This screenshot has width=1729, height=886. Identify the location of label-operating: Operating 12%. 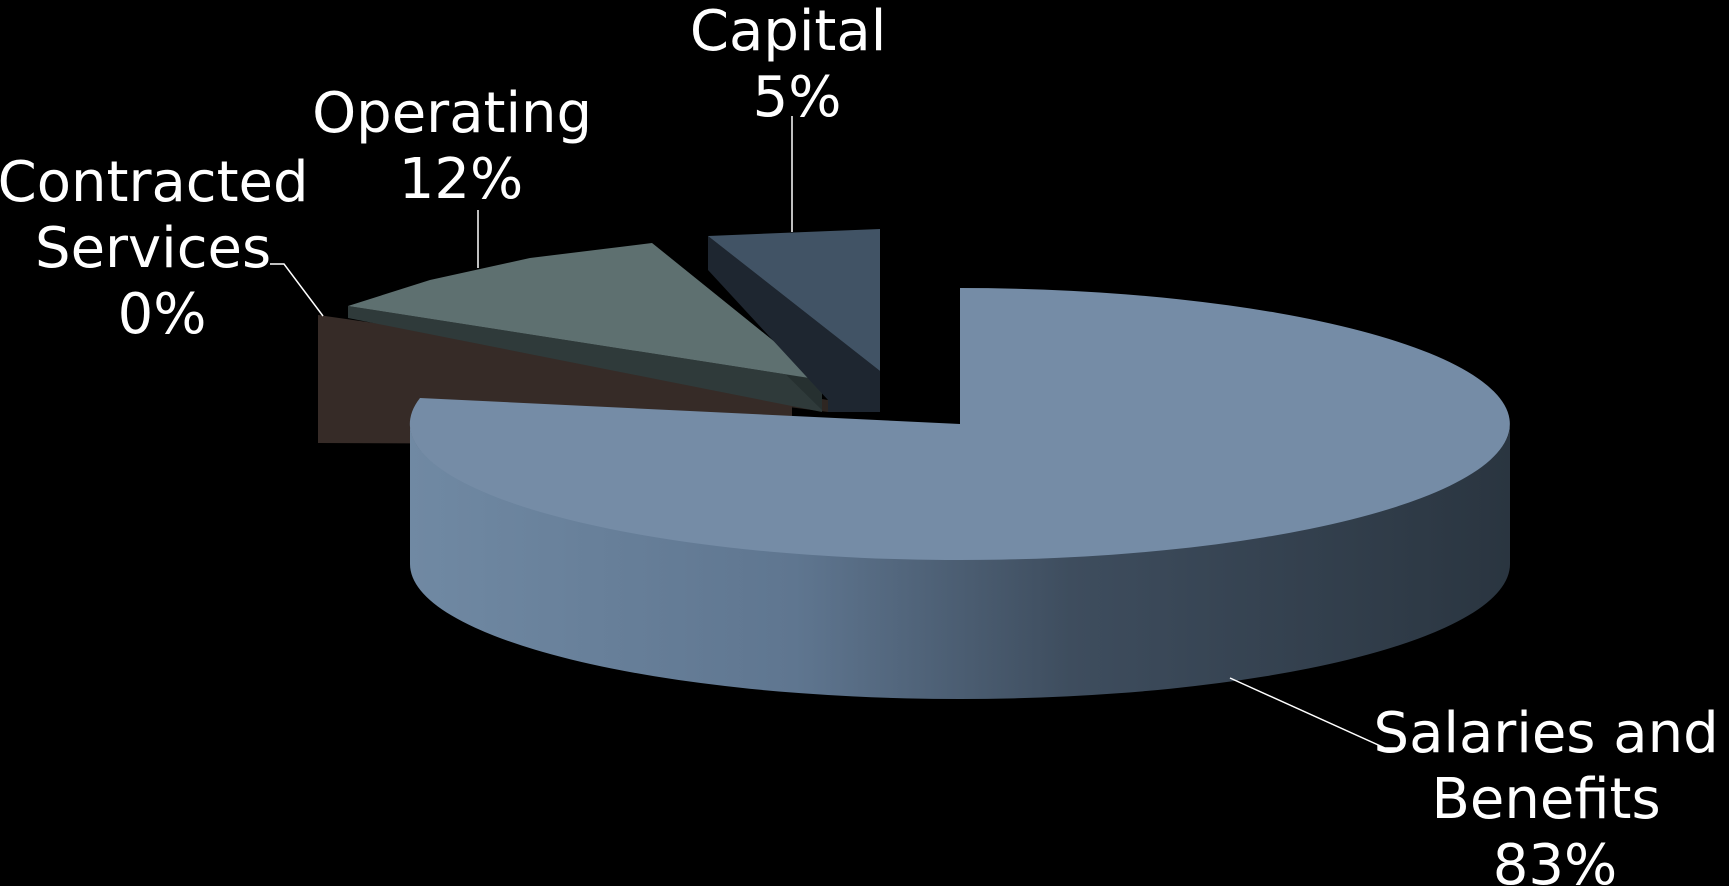
(461, 146).